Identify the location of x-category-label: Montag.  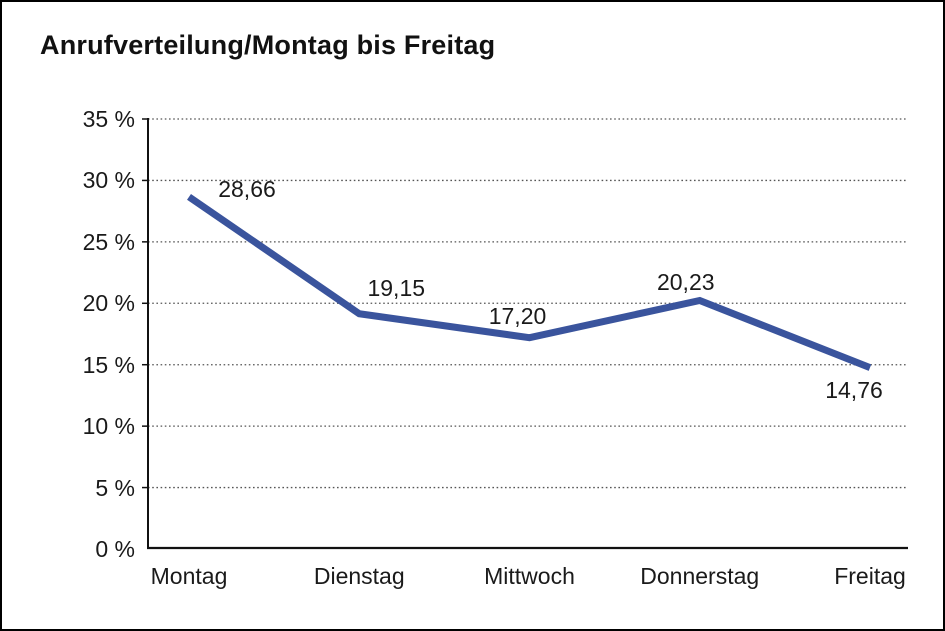
(189, 576).